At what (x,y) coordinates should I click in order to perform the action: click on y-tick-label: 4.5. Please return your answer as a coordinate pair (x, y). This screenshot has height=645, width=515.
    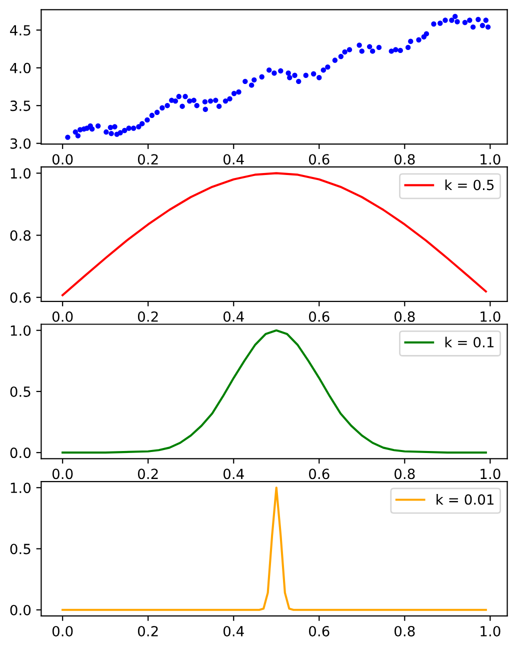
    Looking at the image, I should click on (20, 30).